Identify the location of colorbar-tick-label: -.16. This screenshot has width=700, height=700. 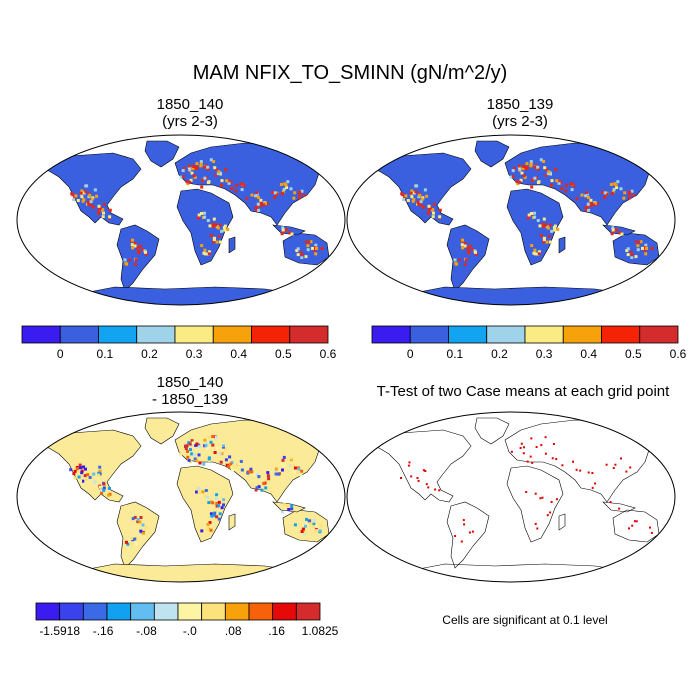
(103, 631).